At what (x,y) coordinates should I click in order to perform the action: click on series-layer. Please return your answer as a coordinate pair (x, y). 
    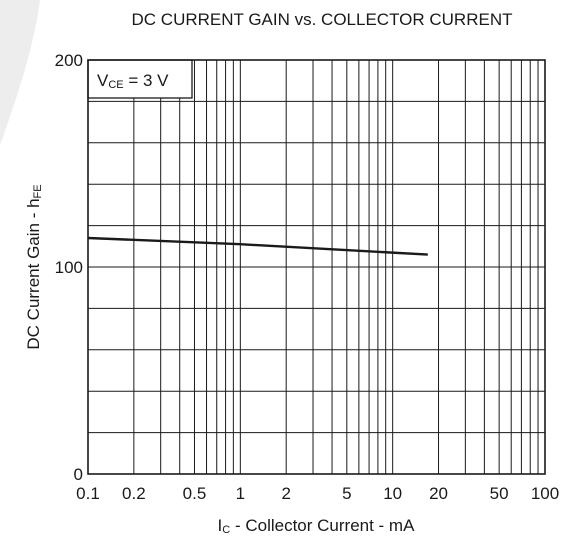
    Looking at the image, I should click on (257, 246).